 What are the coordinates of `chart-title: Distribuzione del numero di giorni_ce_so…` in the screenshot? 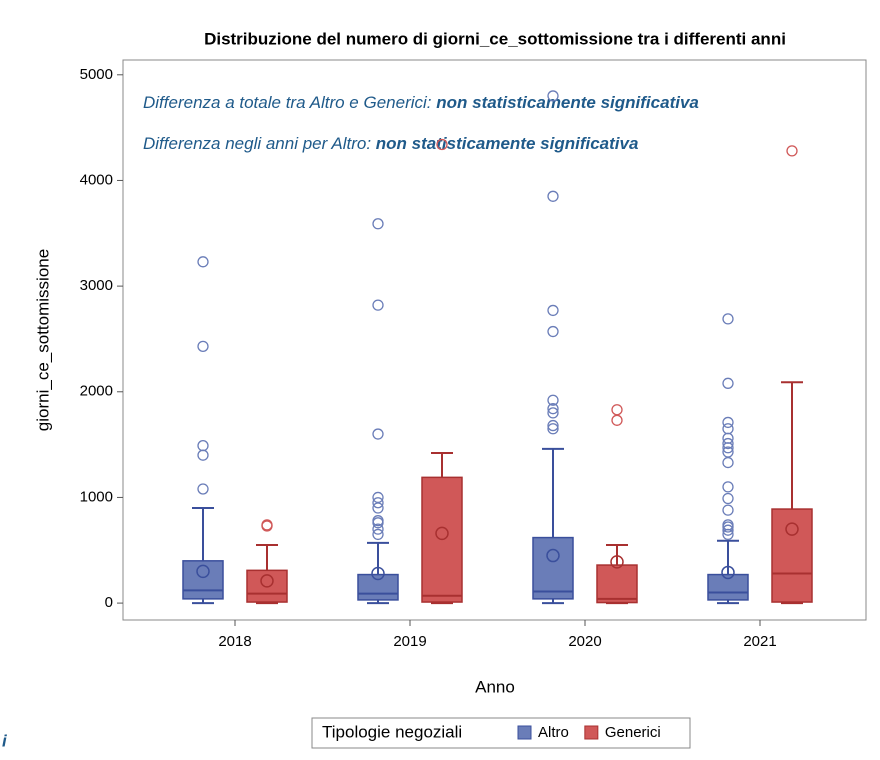 It's located at (495, 38).